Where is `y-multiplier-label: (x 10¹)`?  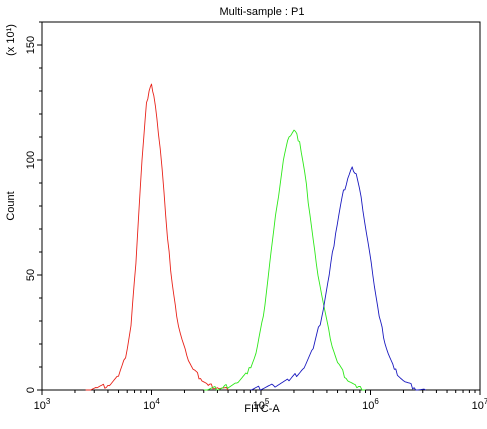
y-multiplier-label: (x 10¹) is located at coordinates (11, 40).